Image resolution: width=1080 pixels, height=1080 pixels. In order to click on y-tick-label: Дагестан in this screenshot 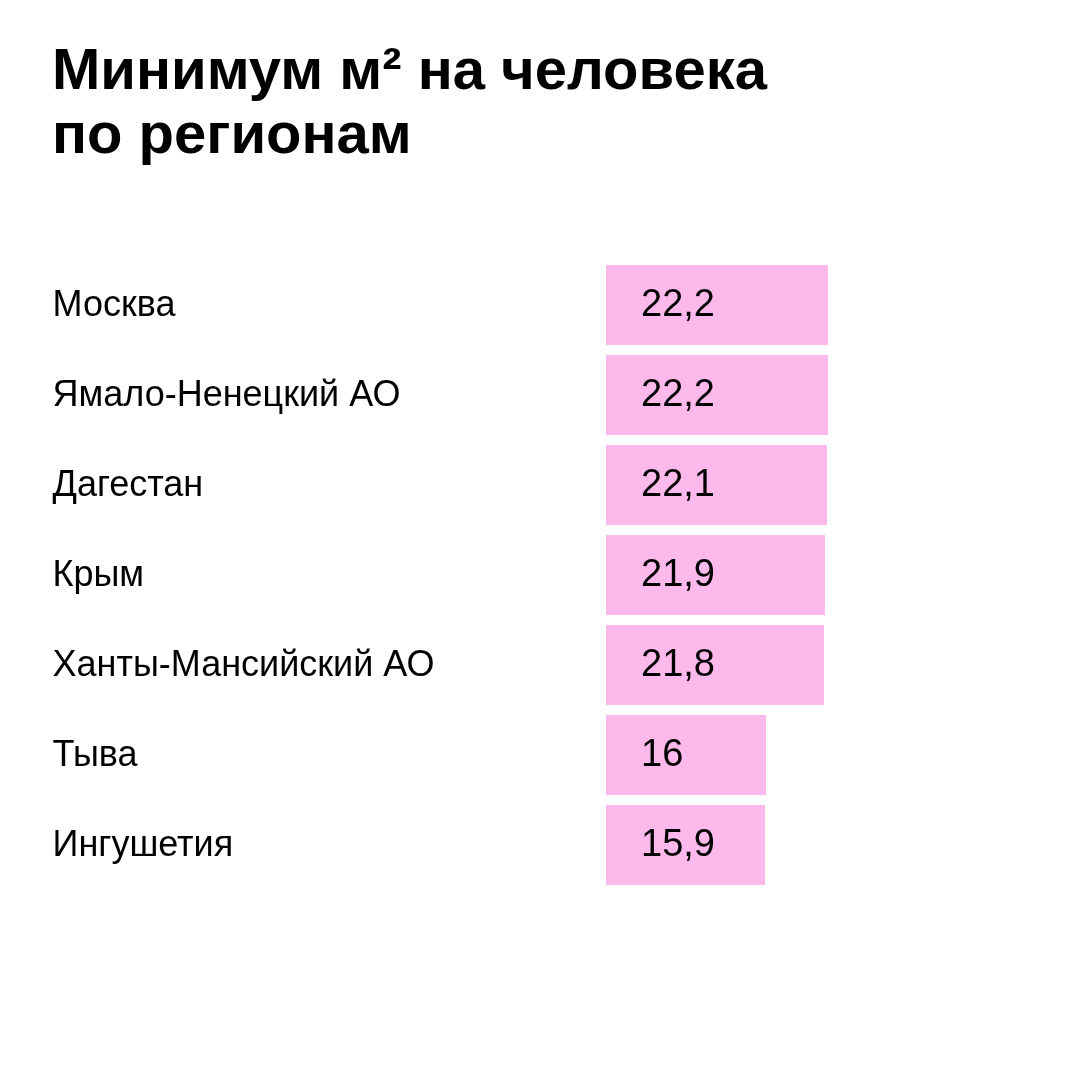, I will do `click(128, 483)`.